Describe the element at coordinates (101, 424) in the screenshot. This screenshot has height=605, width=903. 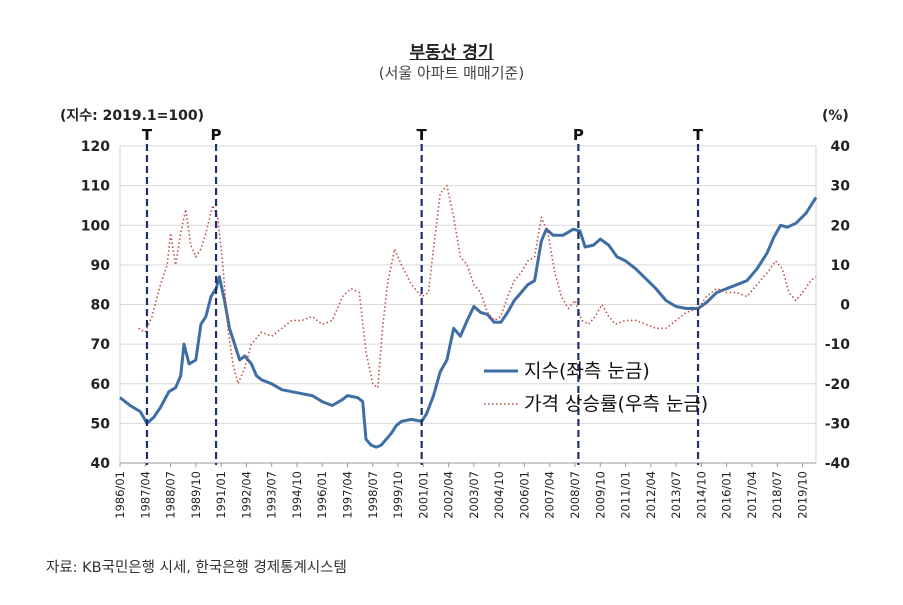
I see `left-tick-label: 50` at that location.